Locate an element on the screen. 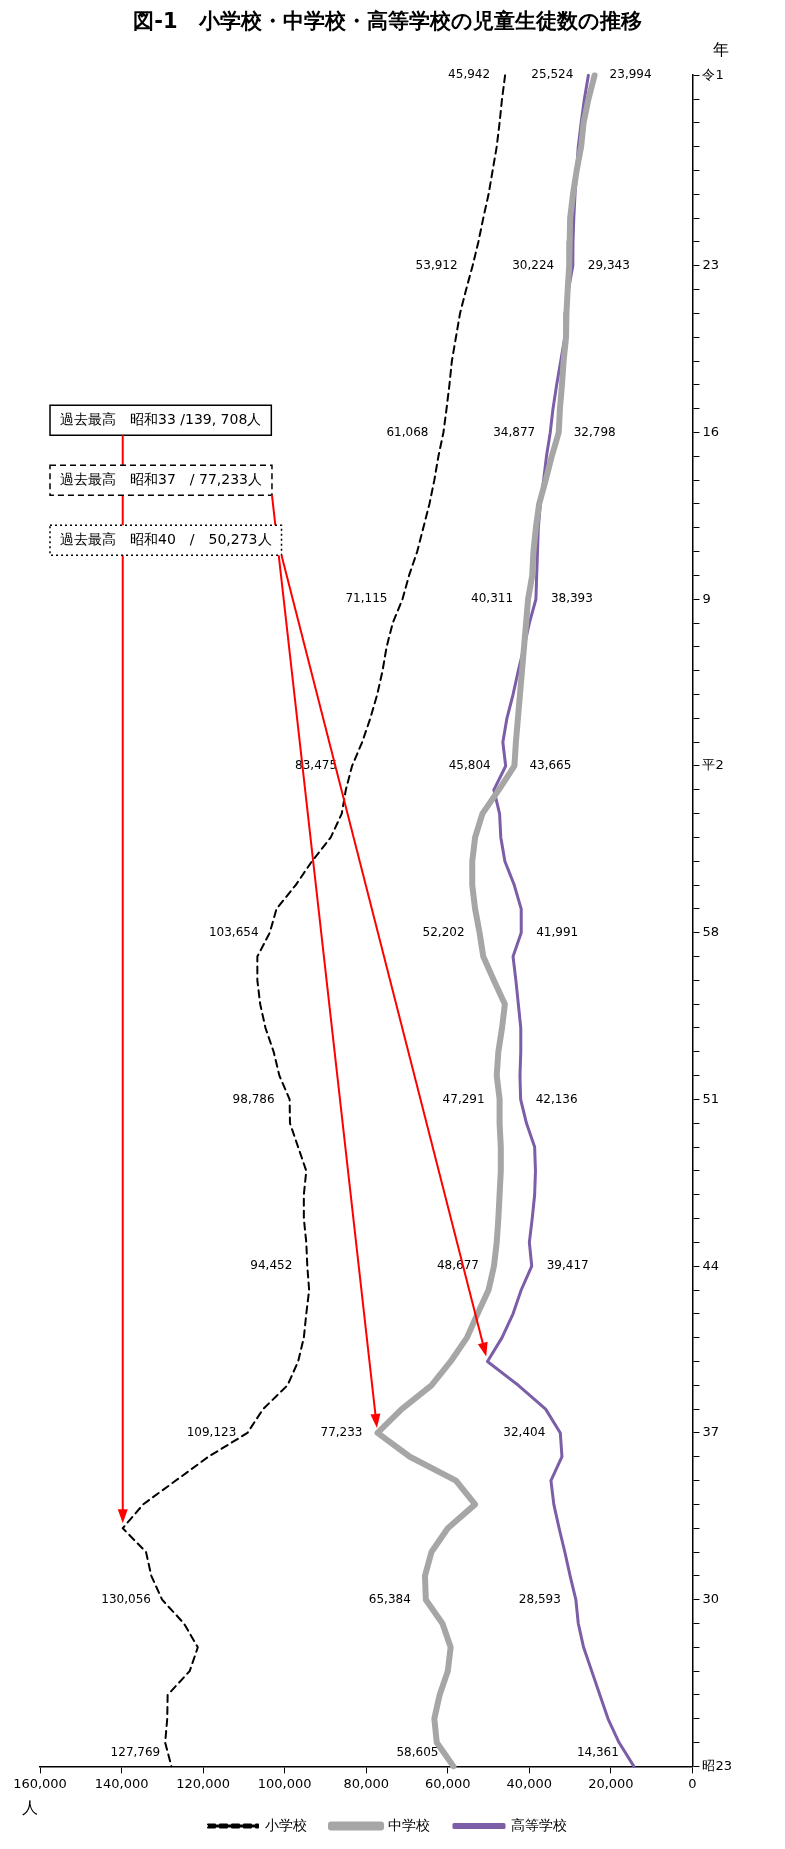  x-tick-label: 20,000 is located at coordinates (611, 1783).